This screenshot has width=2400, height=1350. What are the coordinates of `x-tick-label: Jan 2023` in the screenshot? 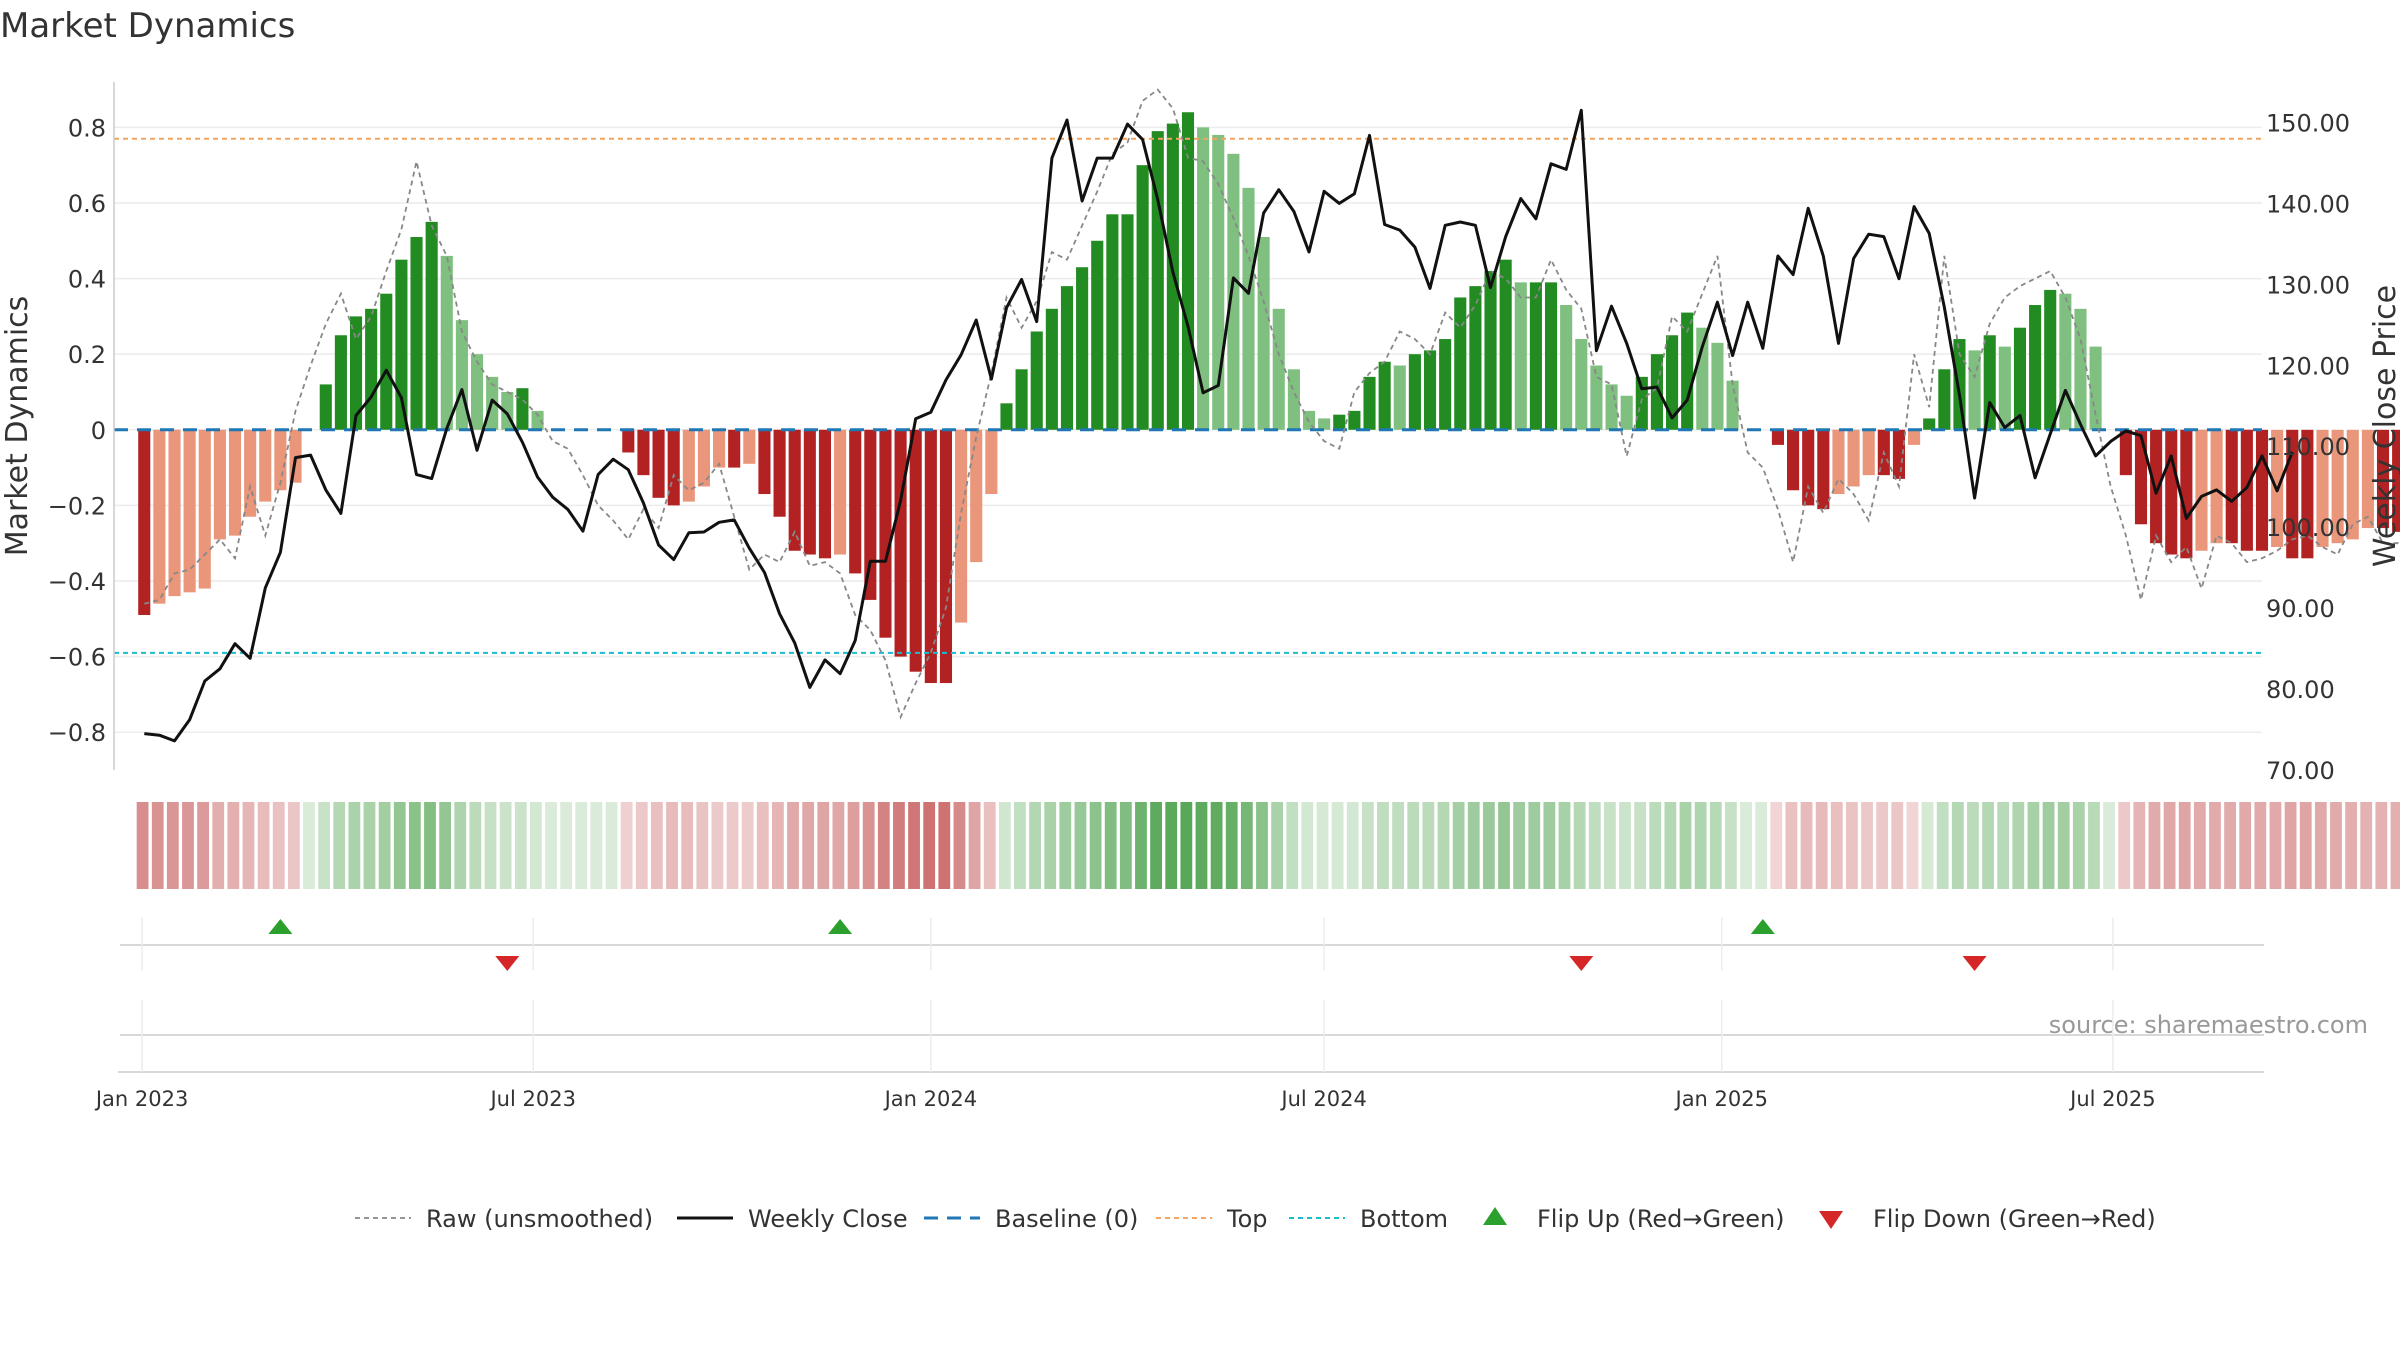 It's located at (141, 1099).